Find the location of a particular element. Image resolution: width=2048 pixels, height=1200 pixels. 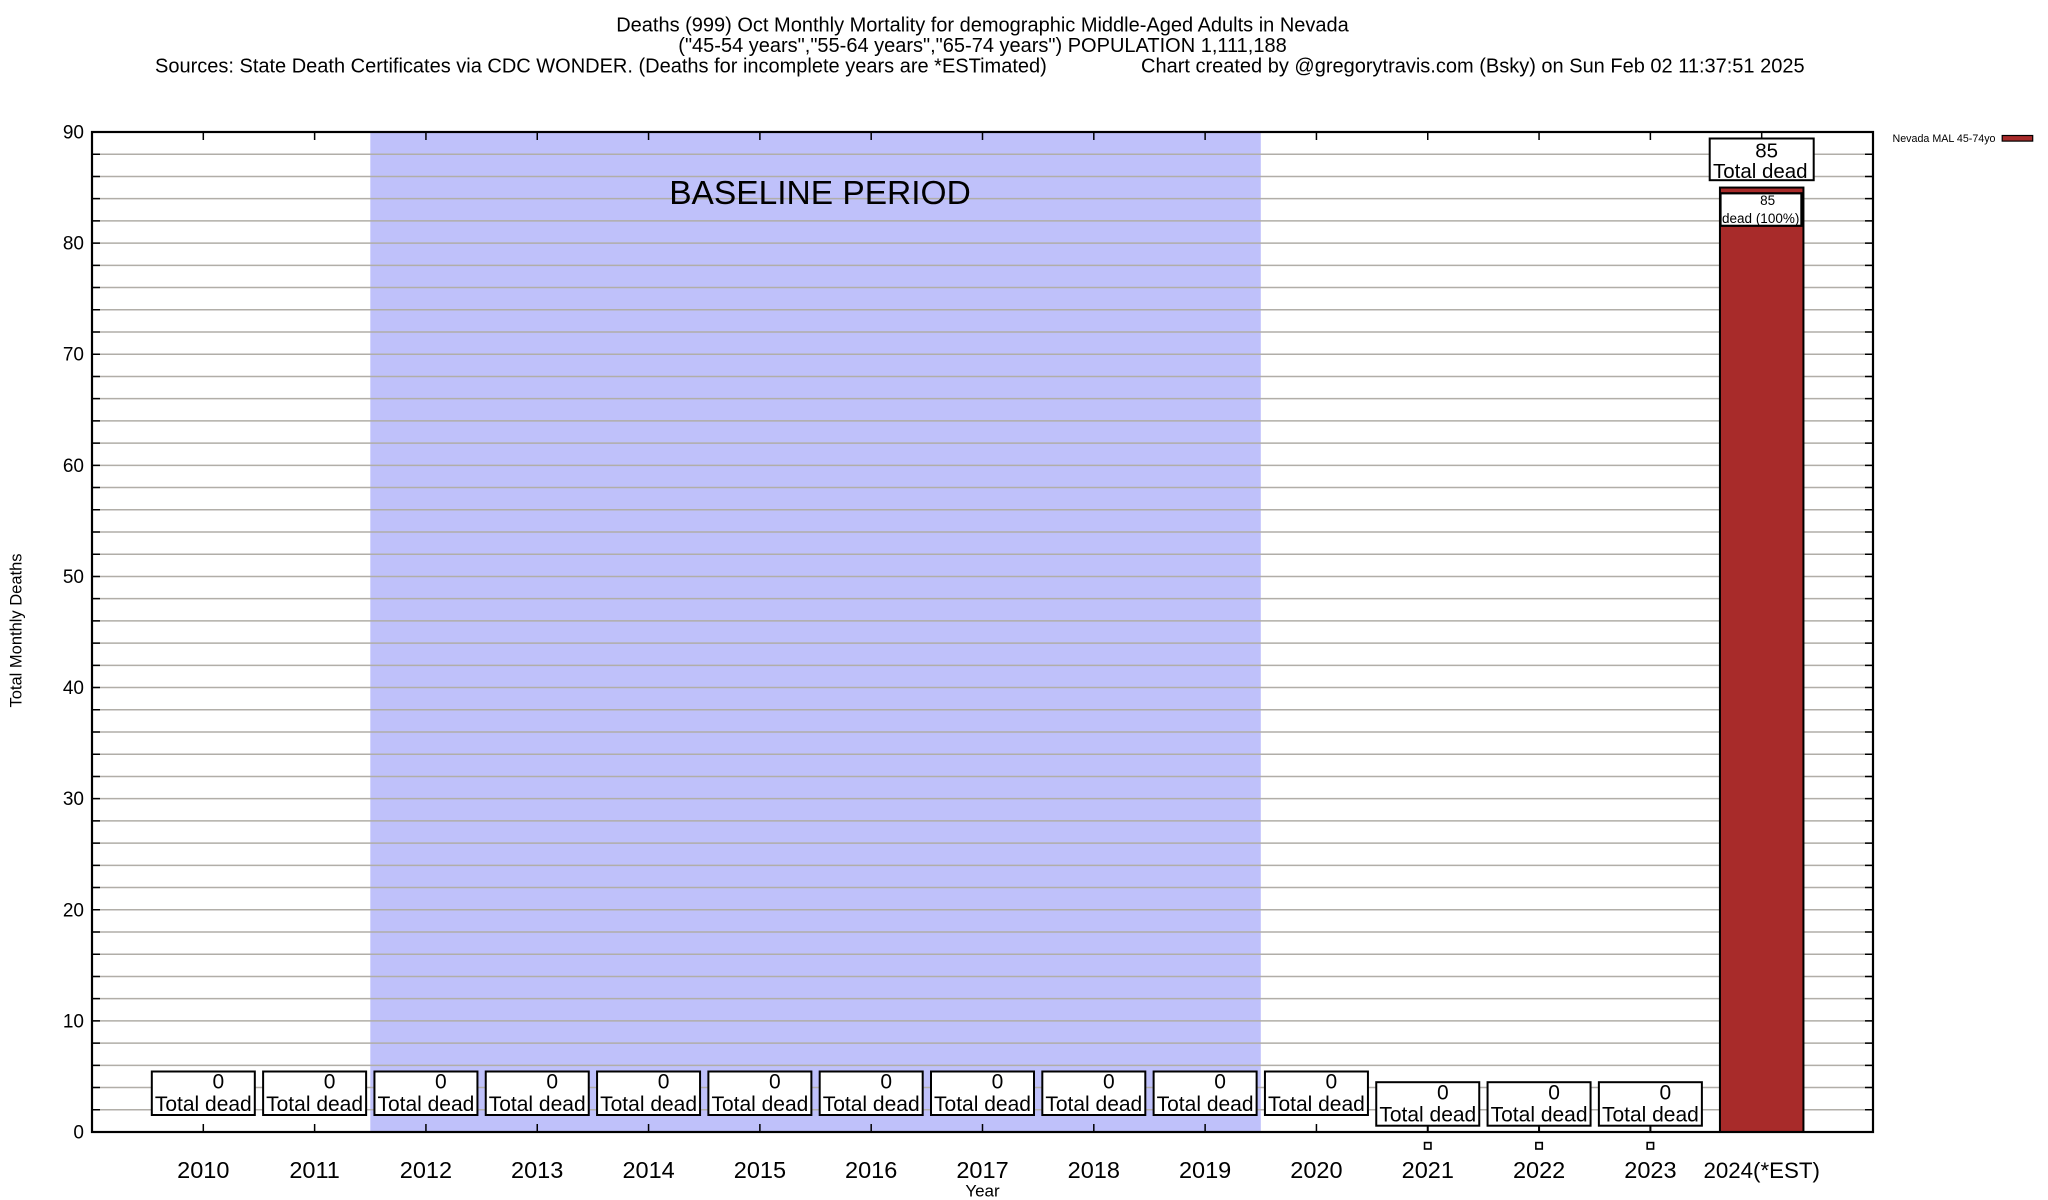

svg-text: 2016 is located at coordinates (871, 1170).